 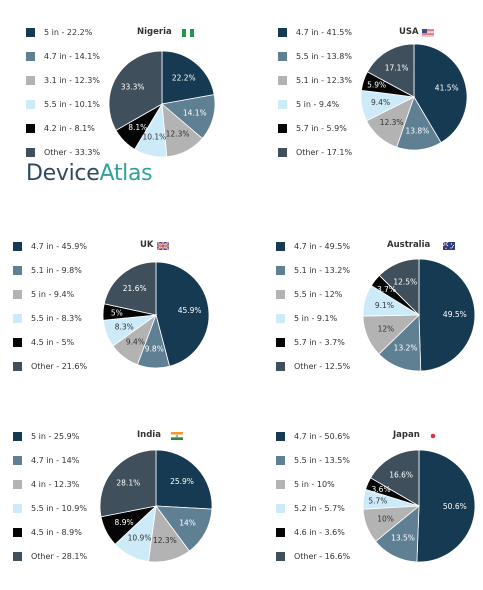 I want to click on legend-label: 4.7 in - 50.6%, so click(x=322, y=436).